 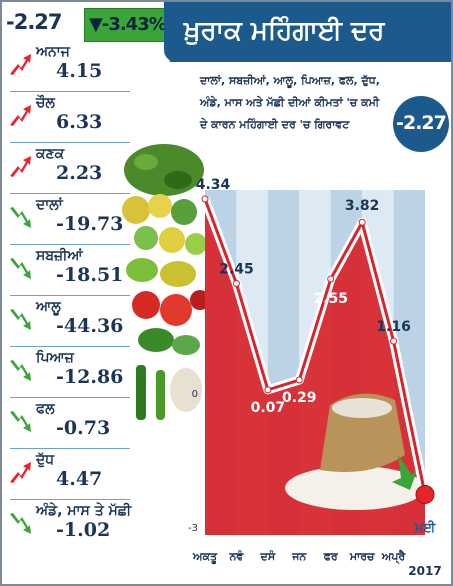 I want to click on item-value: -12.86, so click(x=90, y=377).